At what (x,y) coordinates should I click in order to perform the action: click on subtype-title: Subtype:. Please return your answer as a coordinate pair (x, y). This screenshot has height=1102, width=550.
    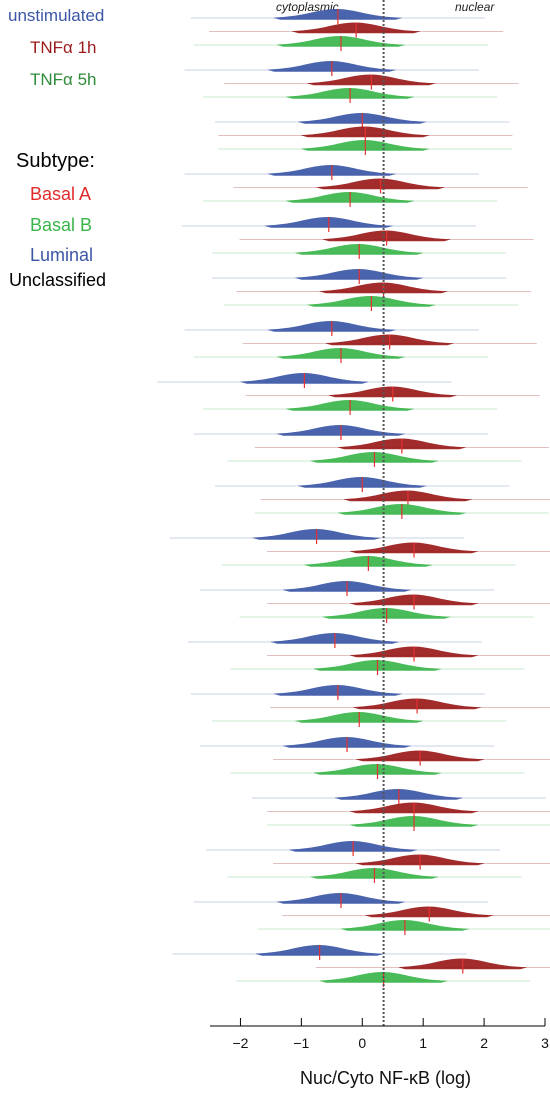
    Looking at the image, I should click on (55, 161).